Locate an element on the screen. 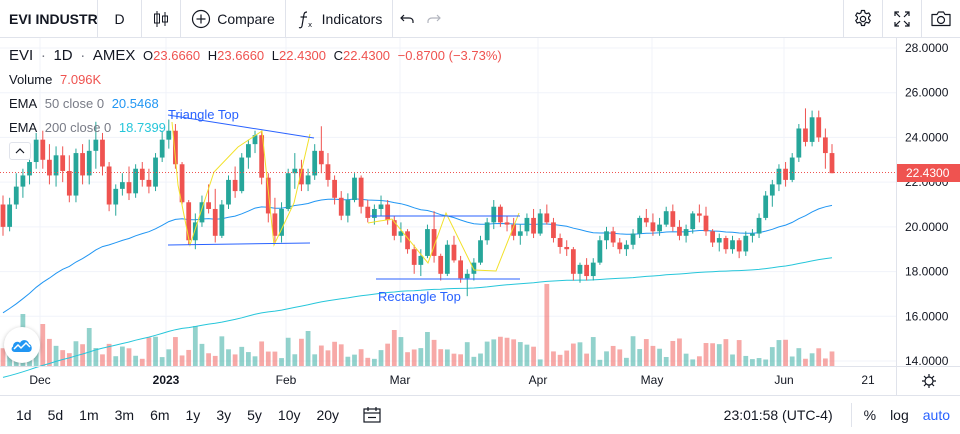  gear-icon is located at coordinates (863, 18).